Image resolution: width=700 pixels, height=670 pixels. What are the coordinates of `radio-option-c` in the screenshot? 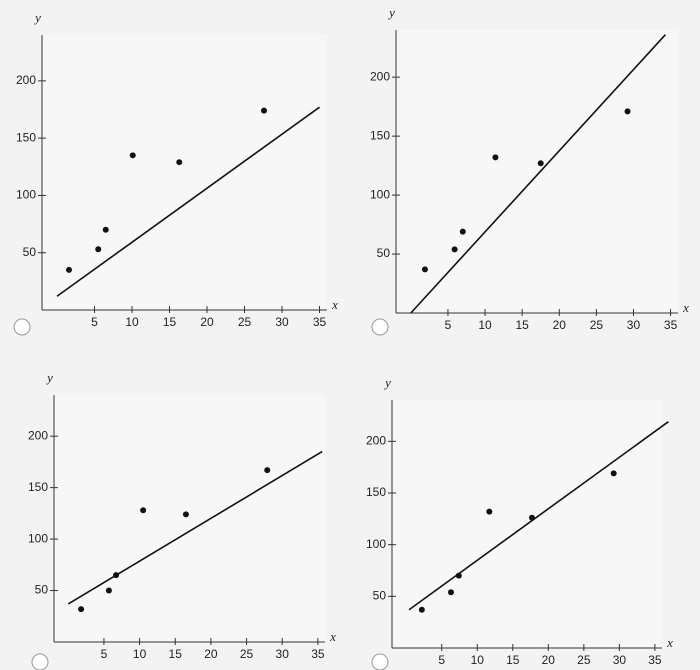 It's located at (40, 661).